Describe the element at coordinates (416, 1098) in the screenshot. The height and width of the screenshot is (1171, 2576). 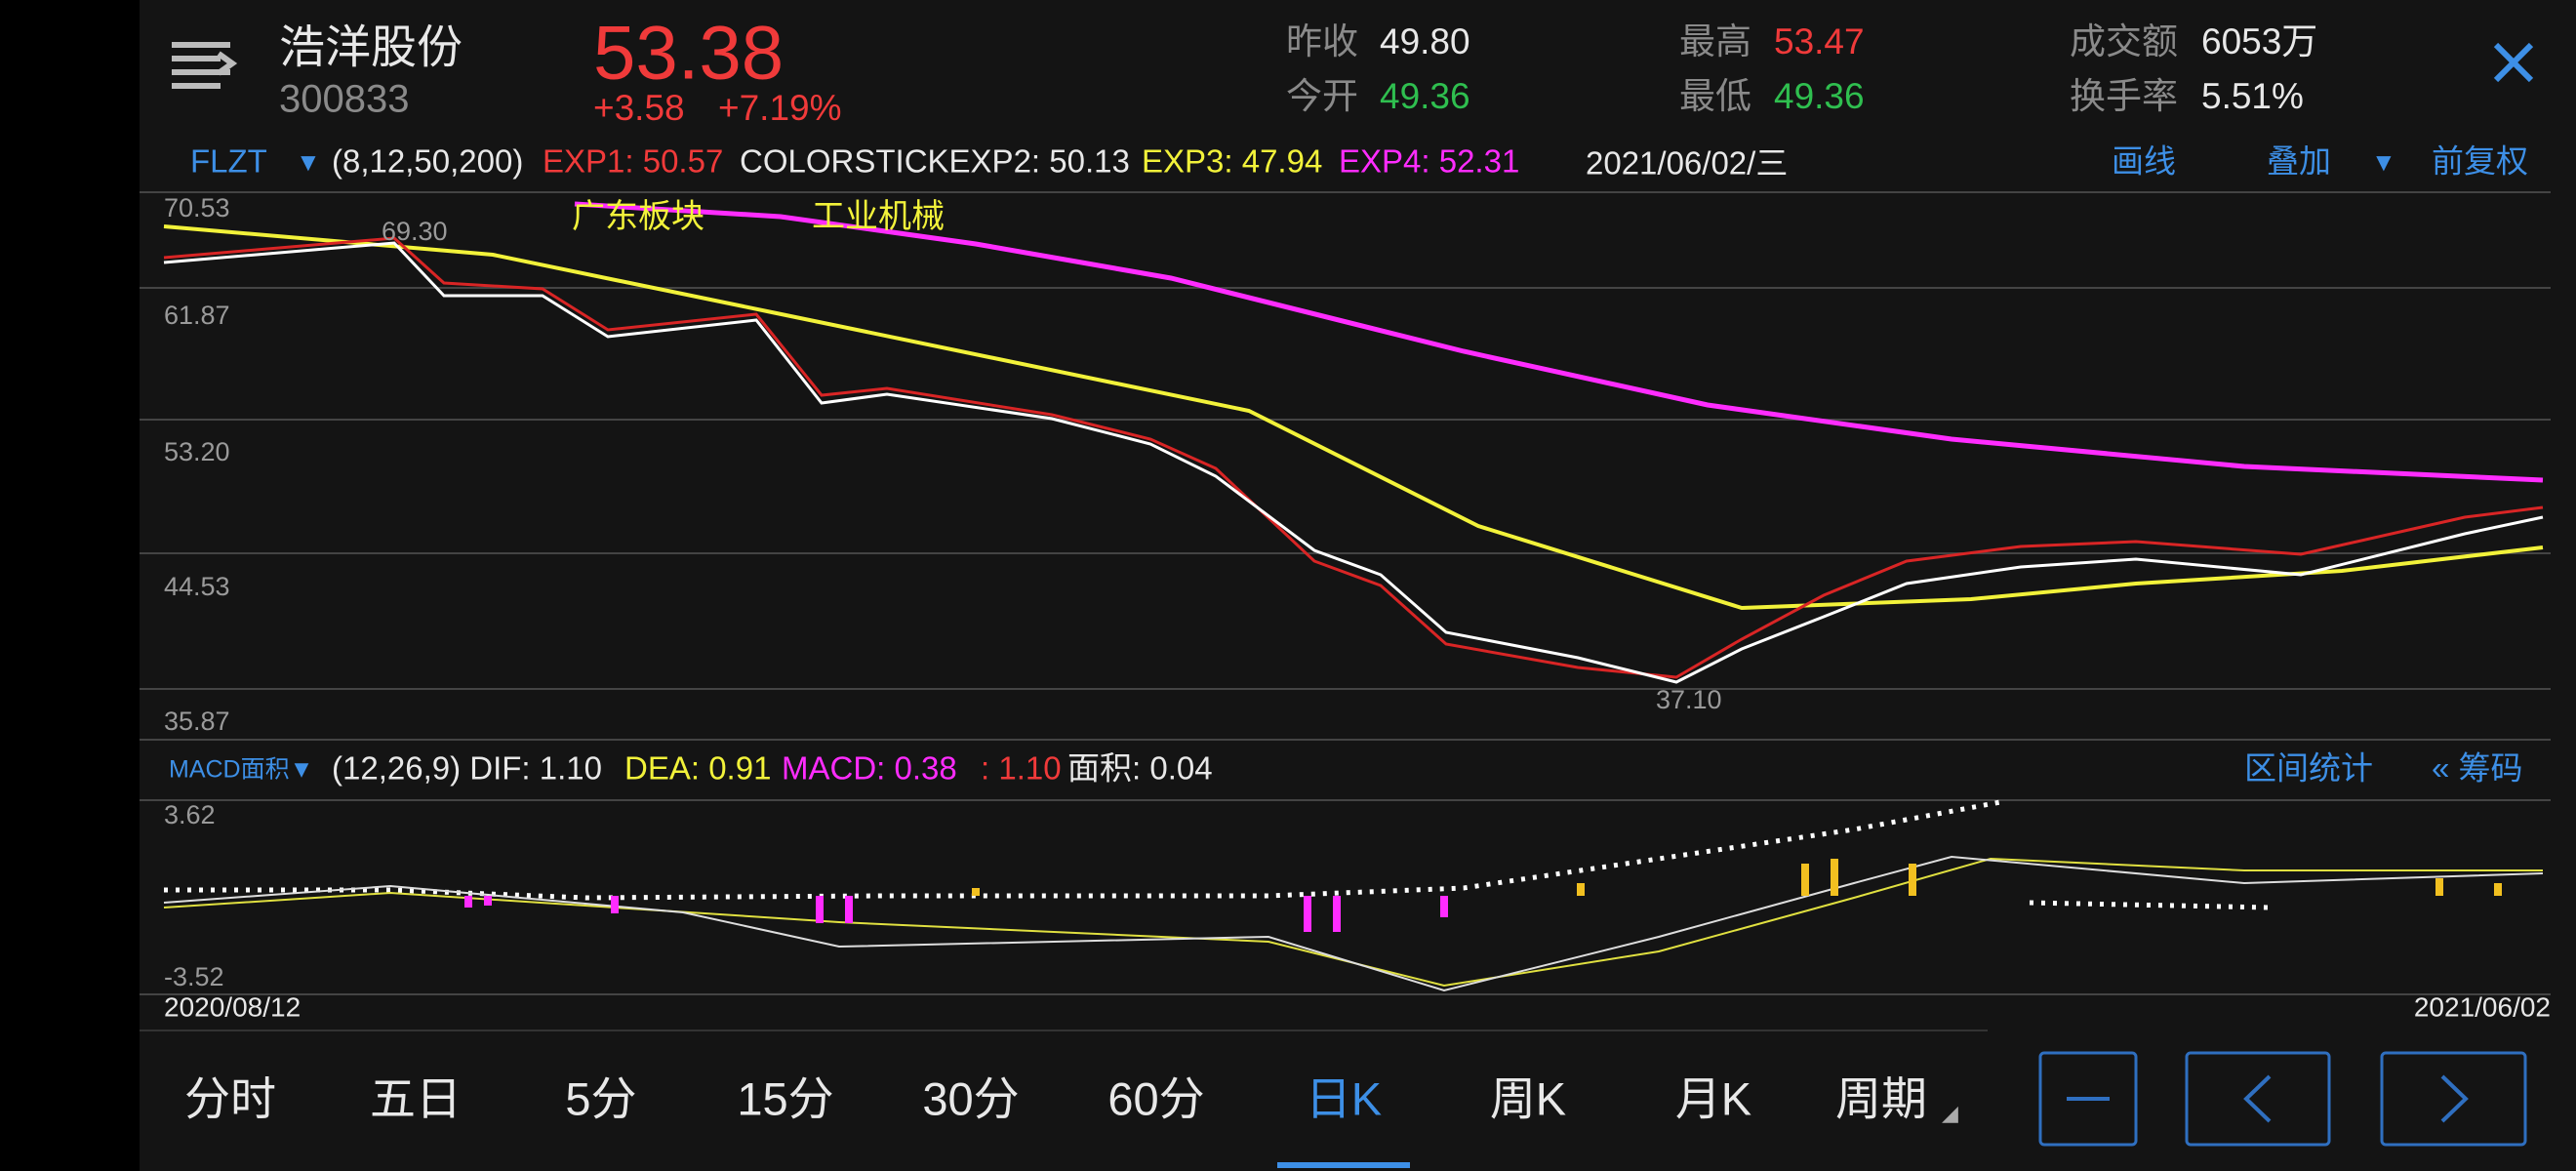
I see `tab: 五日` at that location.